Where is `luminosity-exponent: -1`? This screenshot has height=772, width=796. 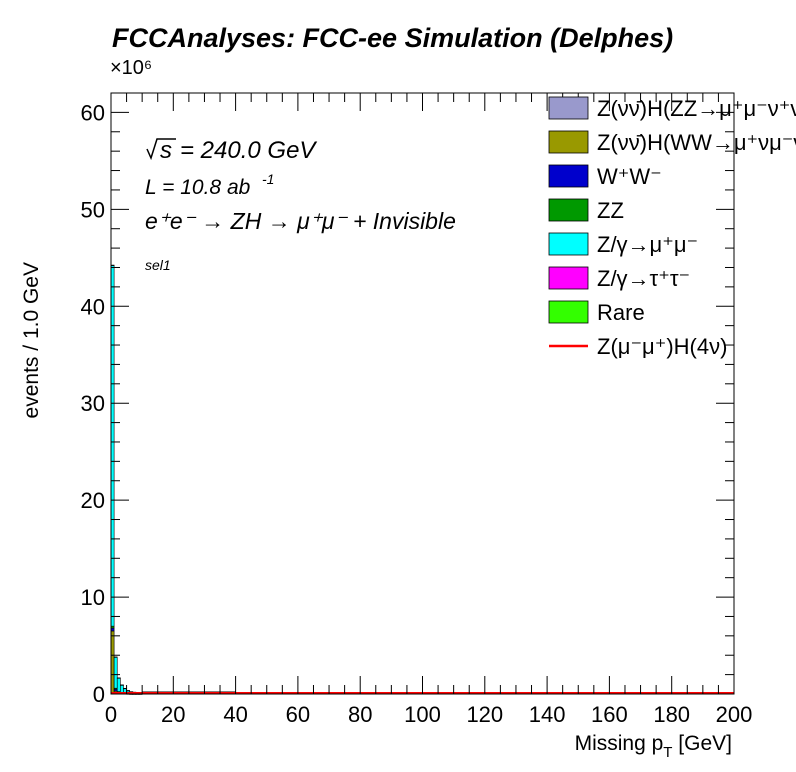
luminosity-exponent: -1 is located at coordinates (268, 179).